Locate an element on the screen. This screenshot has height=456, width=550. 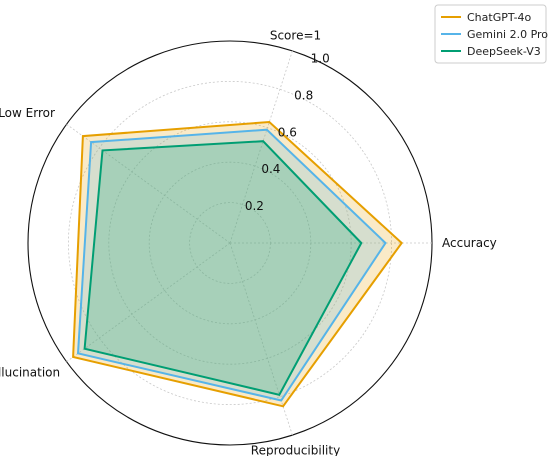
axis-label: Low Error is located at coordinates (27, 113).